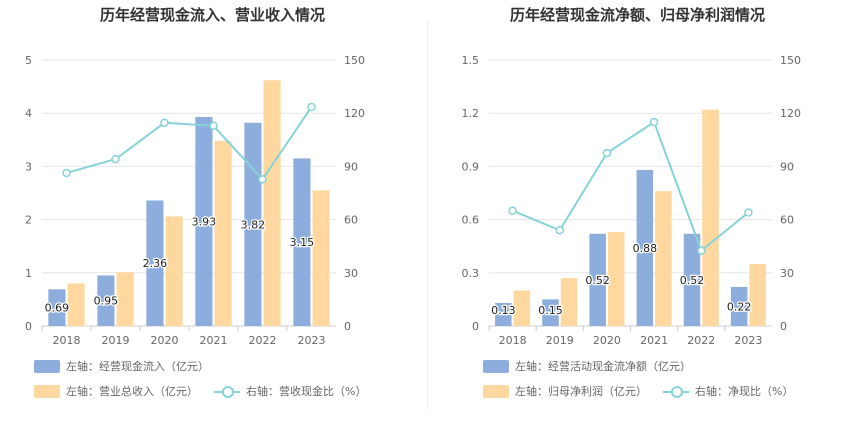  I want to click on bar-data-label: 0.22, so click(739, 306).